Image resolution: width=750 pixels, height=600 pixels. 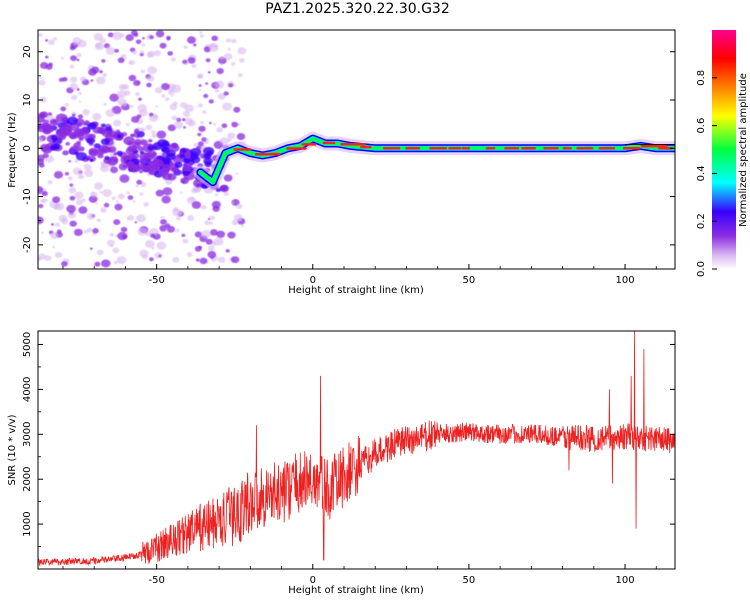 What do you see at coordinates (469, 280) in the screenshot?
I see `top-x-tick-label: 50` at bounding box center [469, 280].